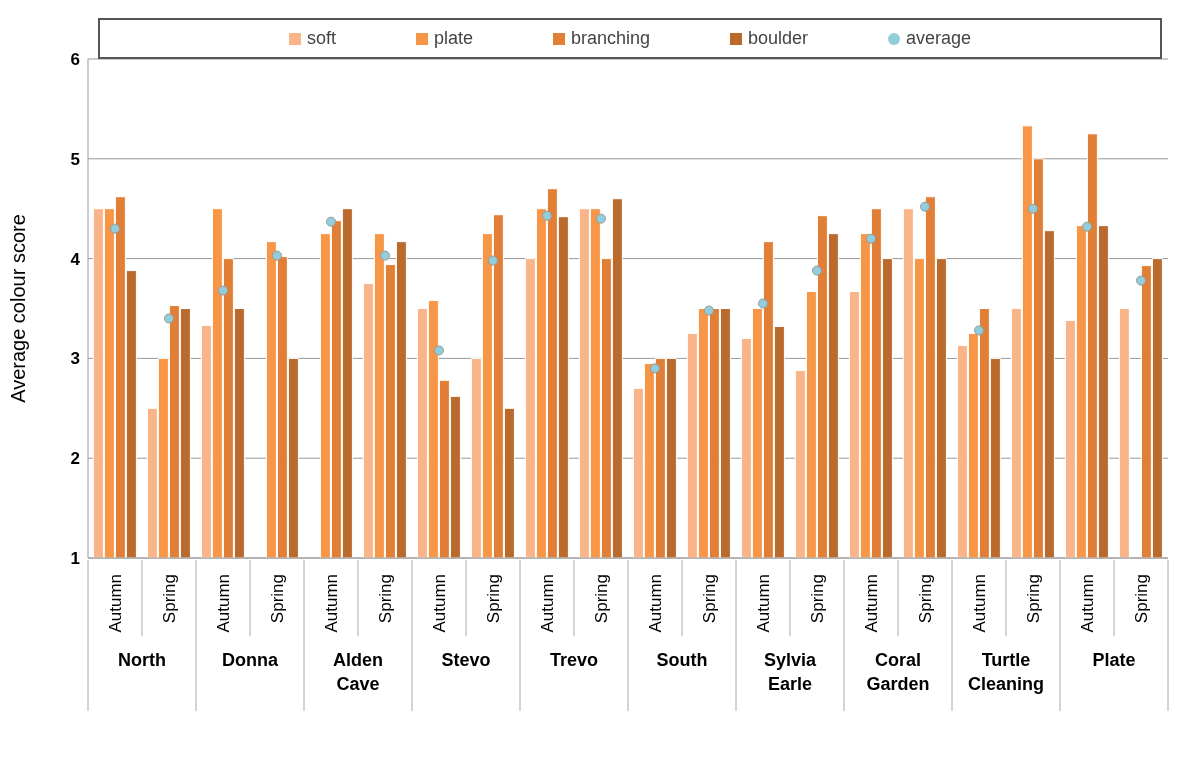  I want to click on text: North, so click(142, 660).